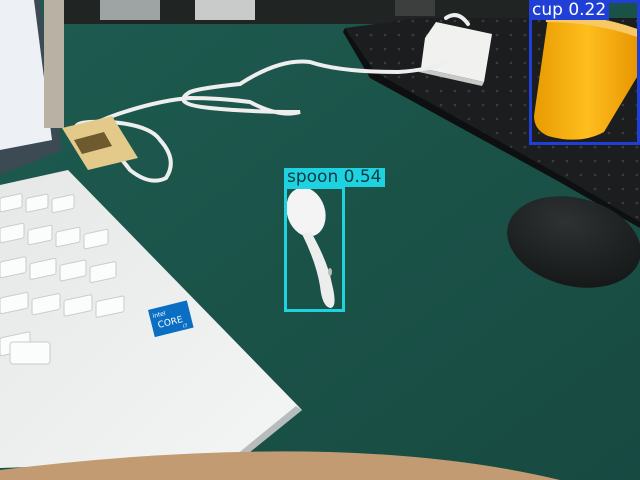 Image resolution: width=640 pixels, height=480 pixels. What do you see at coordinates (362, 177) in the screenshot?
I see `detection-score-spoon: 0.54` at bounding box center [362, 177].